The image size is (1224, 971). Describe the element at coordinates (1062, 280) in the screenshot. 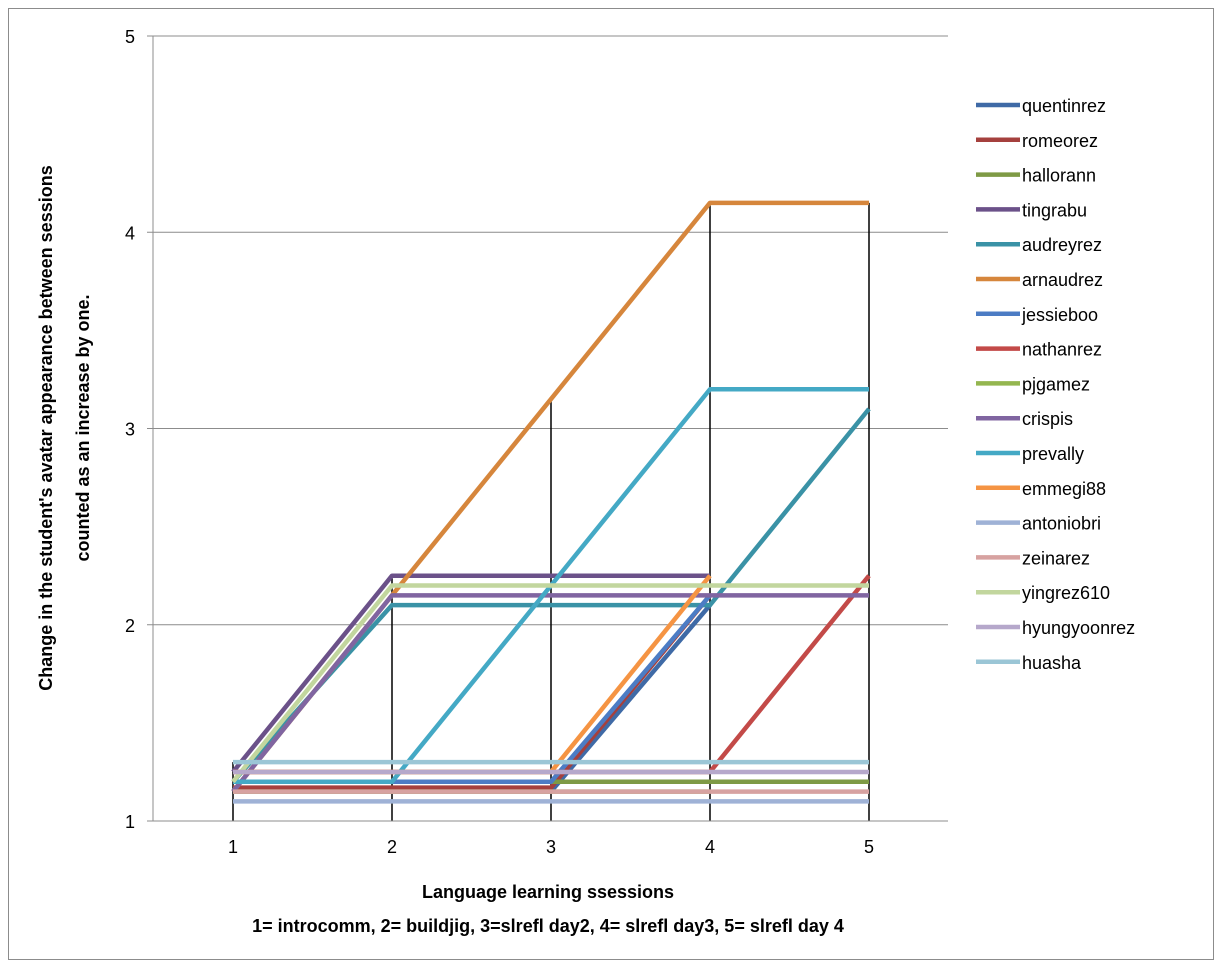

I see `legend-label-arnaudrez: arnaudrez` at that location.